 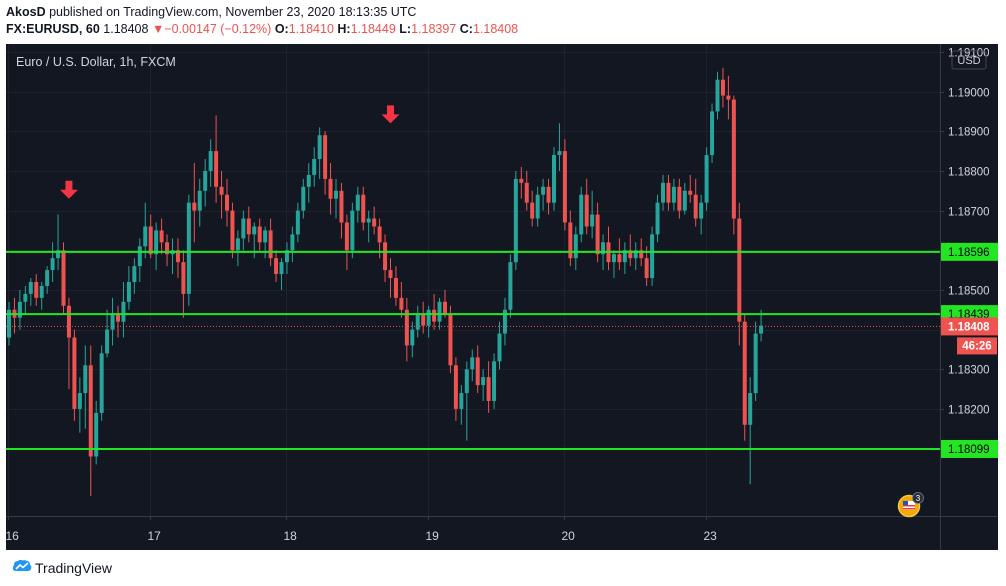 I want to click on badge-count-bubble, so click(x=918, y=498).